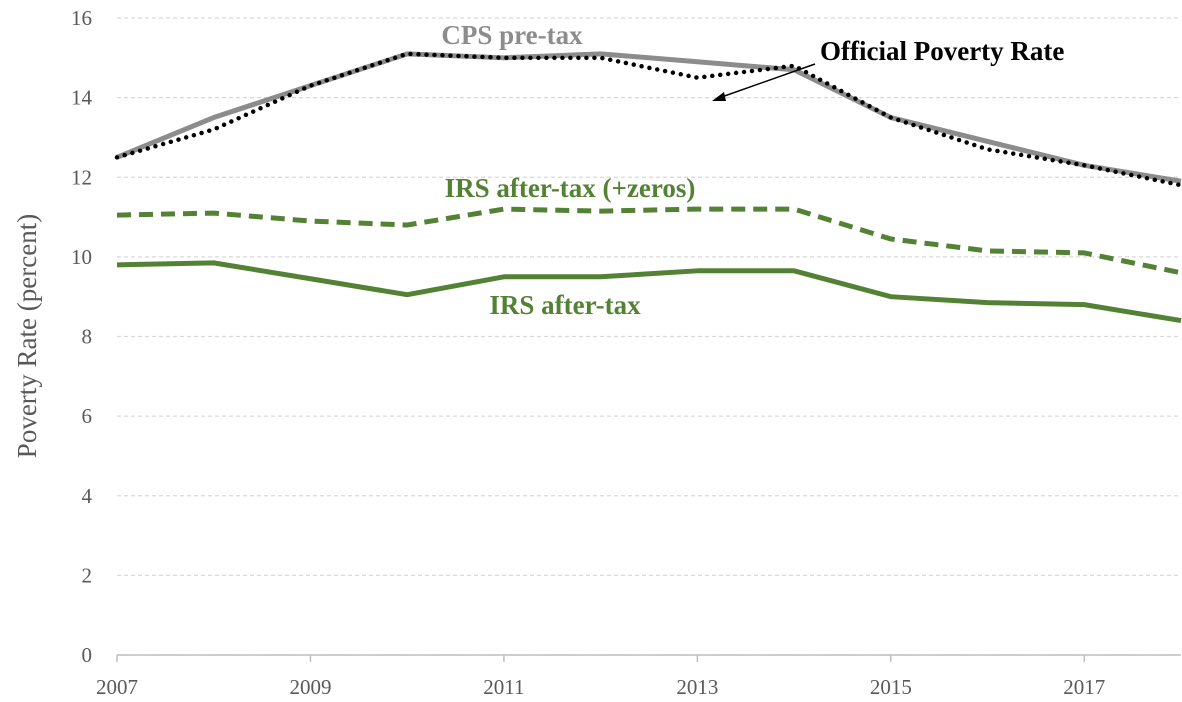 Image resolution: width=1182 pixels, height=702 pixels. I want to click on x-tick-label: 2011, so click(503, 687).